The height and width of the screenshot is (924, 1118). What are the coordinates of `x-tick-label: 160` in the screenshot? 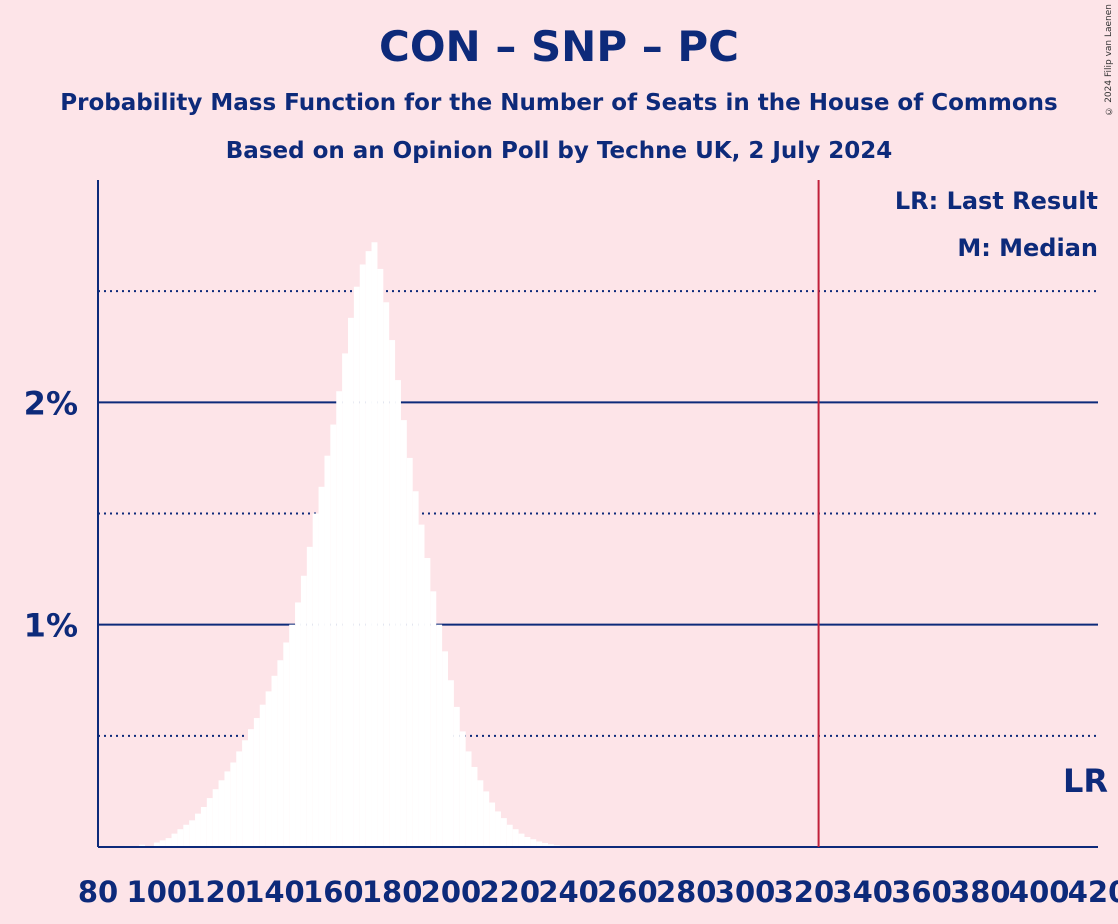 It's located at (333, 892).